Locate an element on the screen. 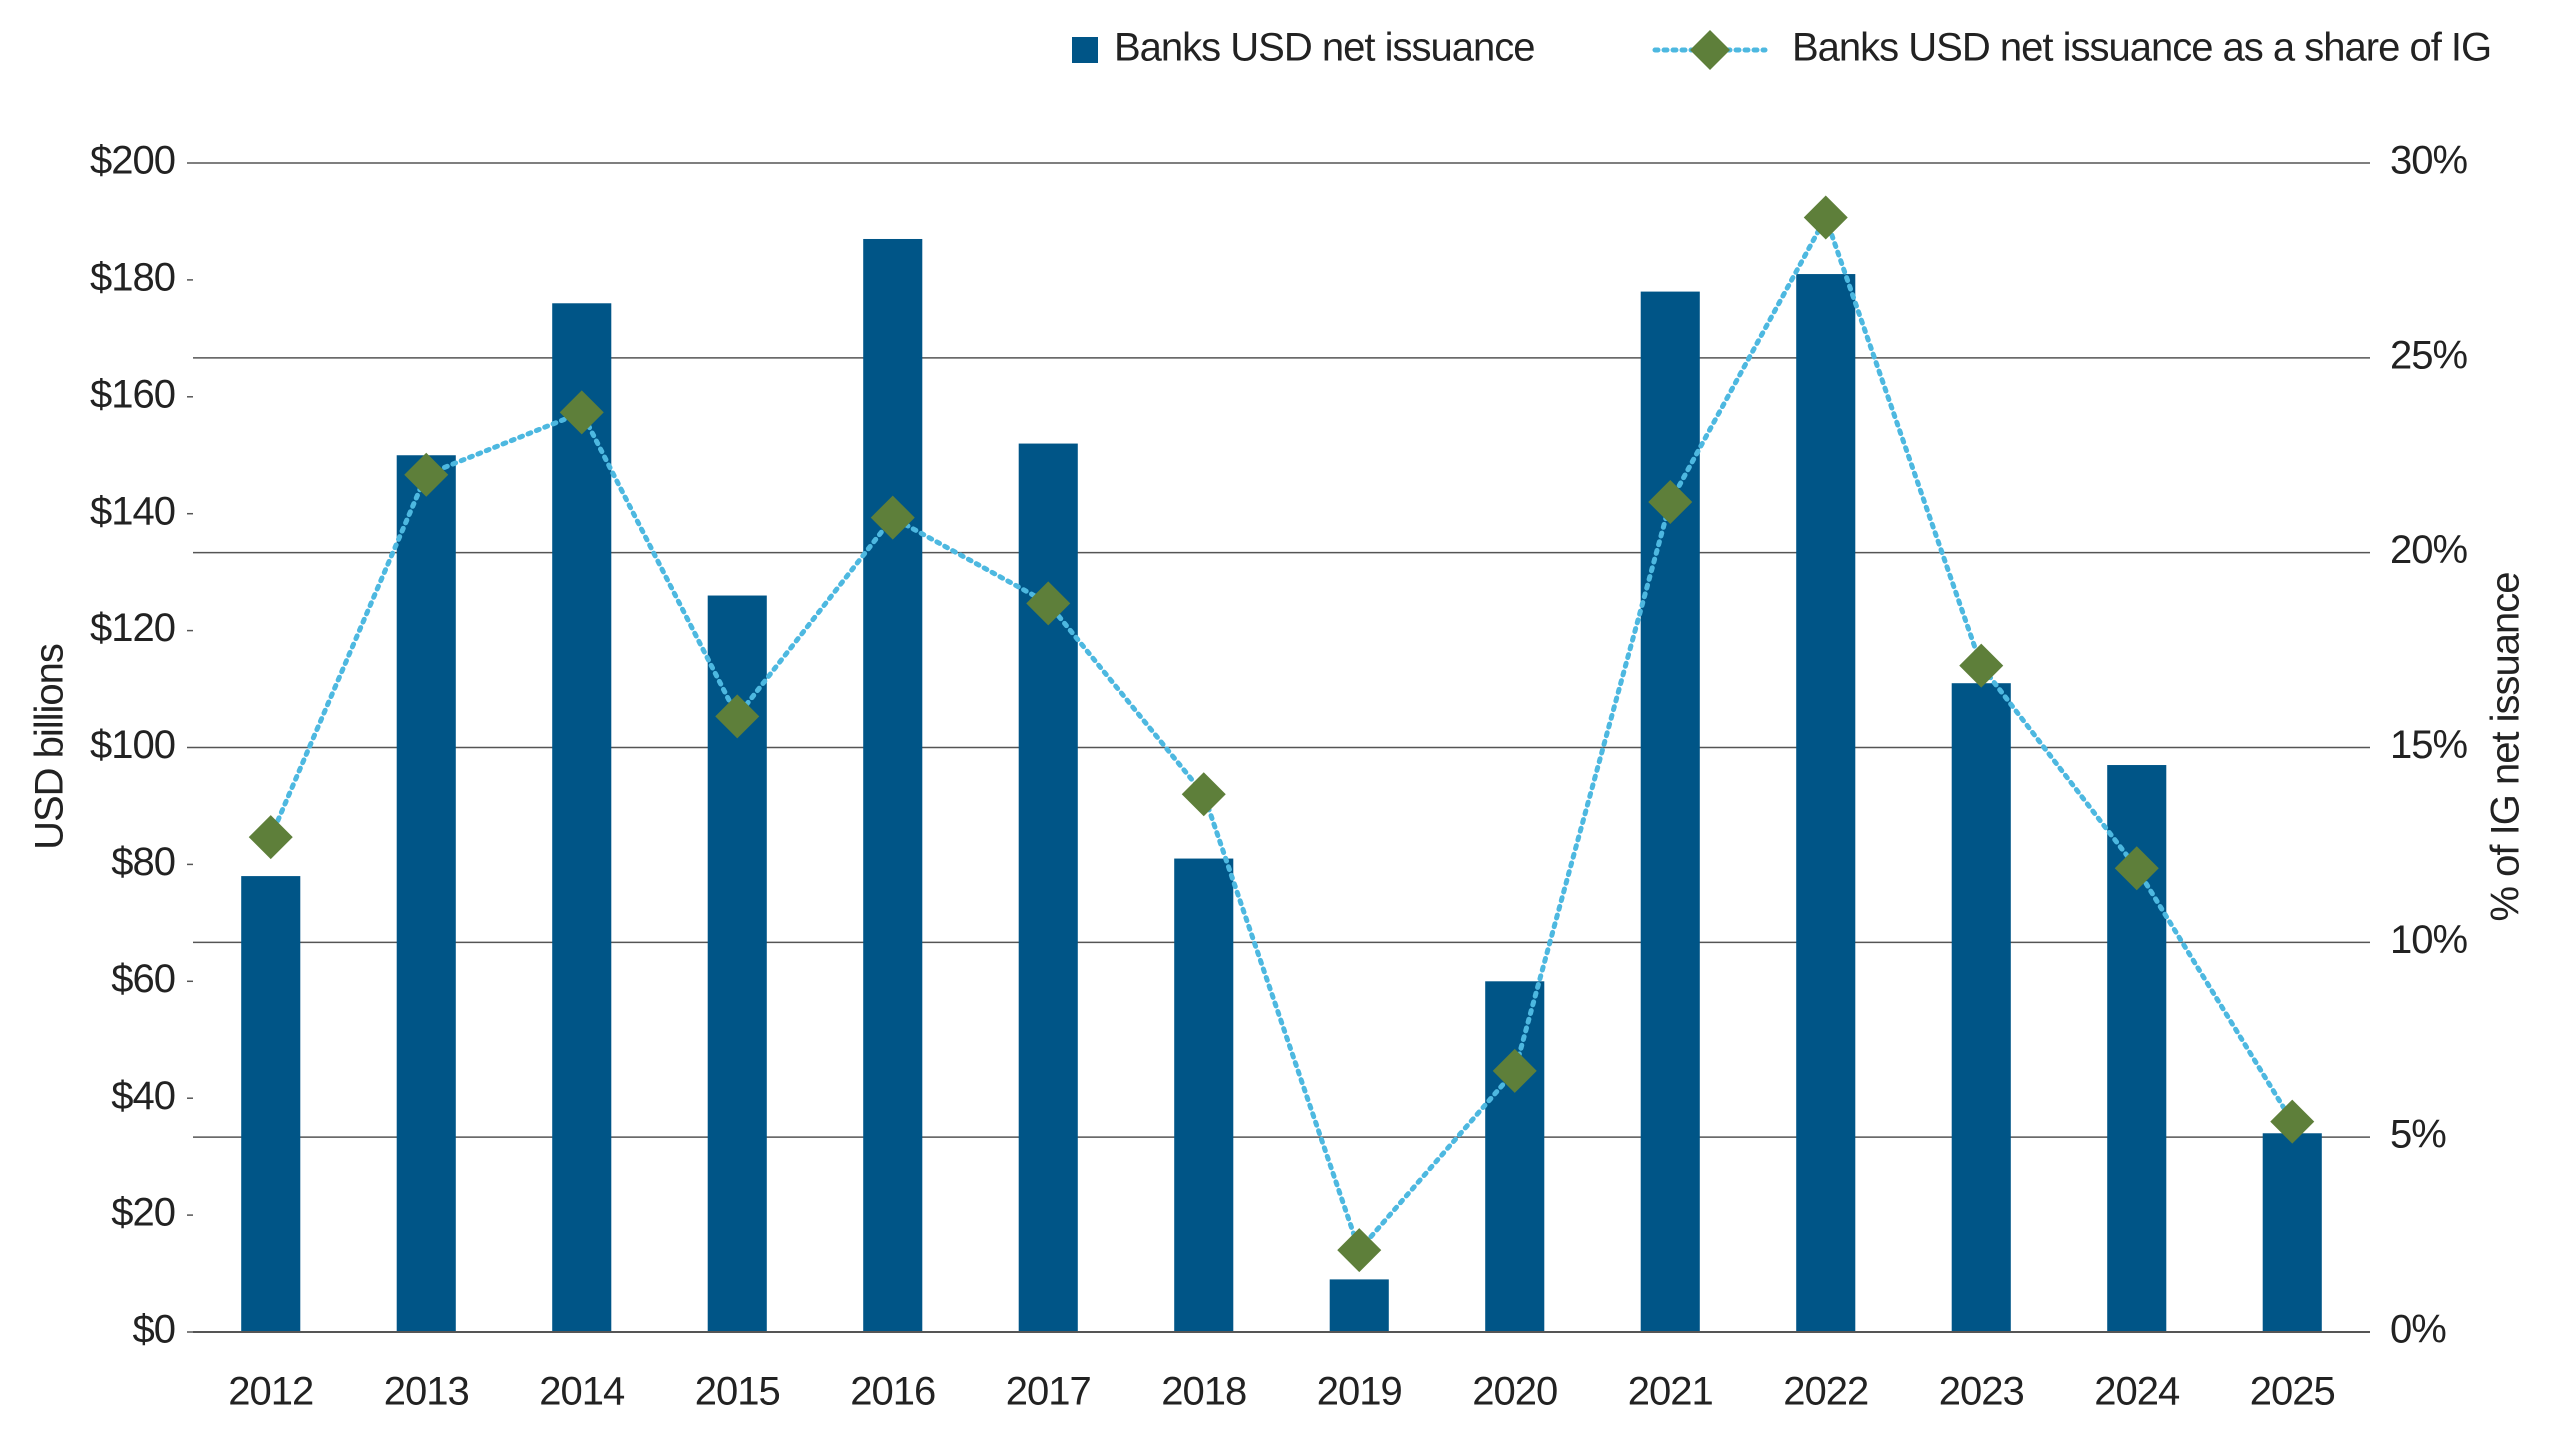  y2-tick-label: 25% is located at coordinates (2428, 355).